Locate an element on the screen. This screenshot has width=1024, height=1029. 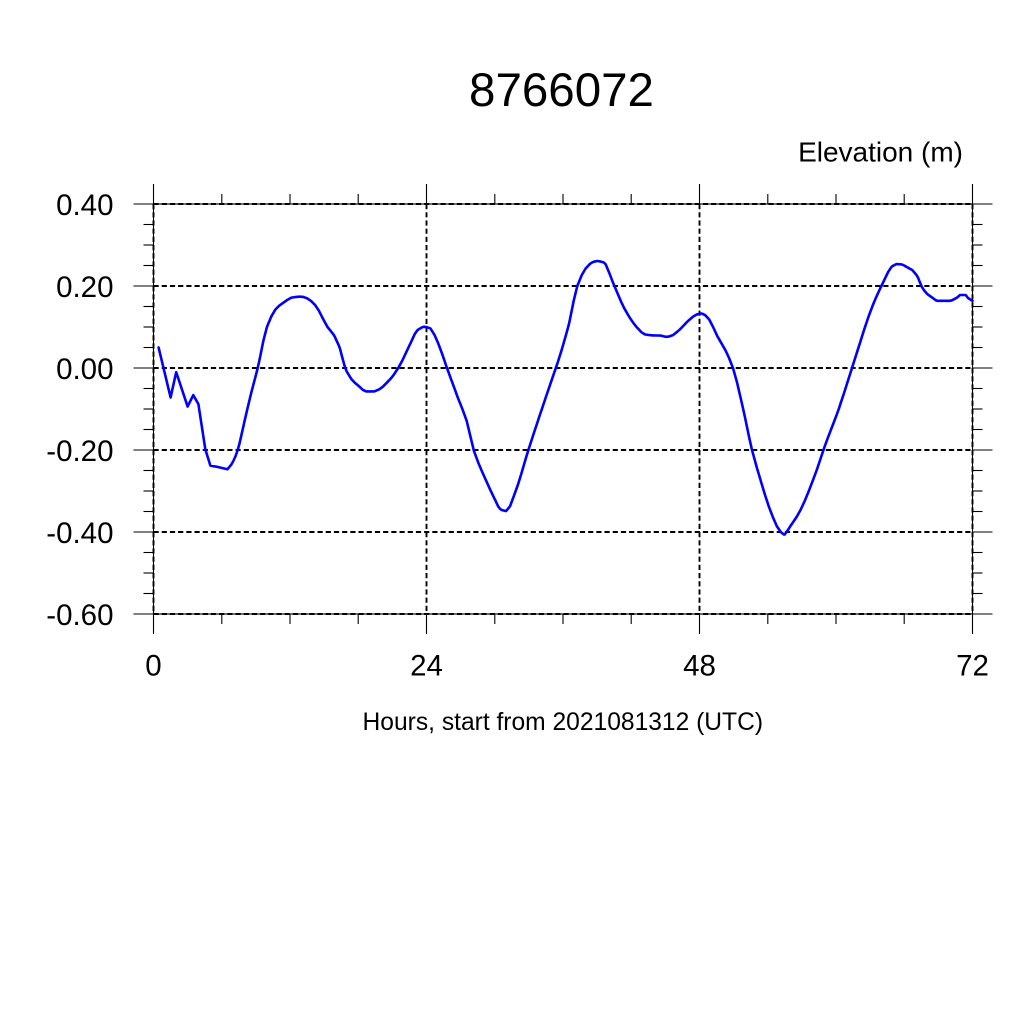
svg-text: 48 is located at coordinates (699, 666).